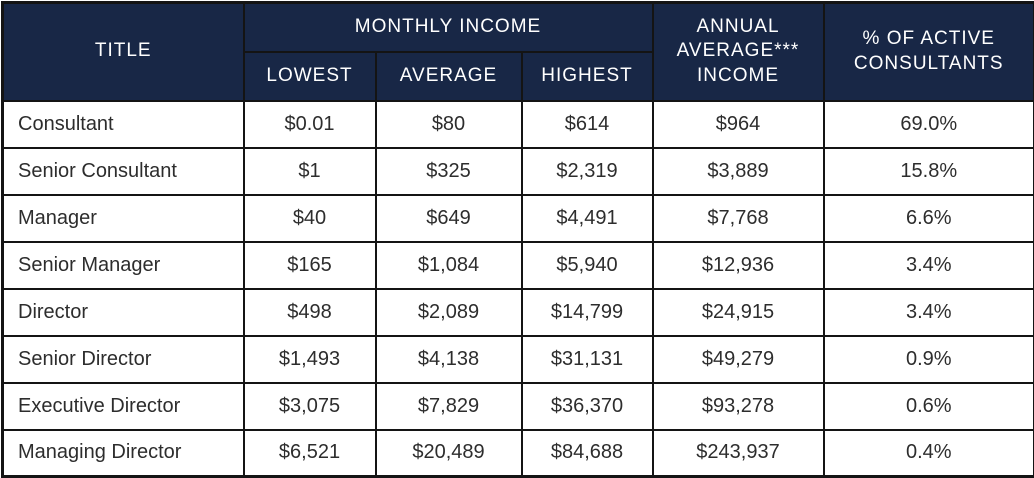 The height and width of the screenshot is (478, 1034). Describe the element at coordinates (587, 265) in the screenshot. I see `cell-highest: $5,940` at that location.